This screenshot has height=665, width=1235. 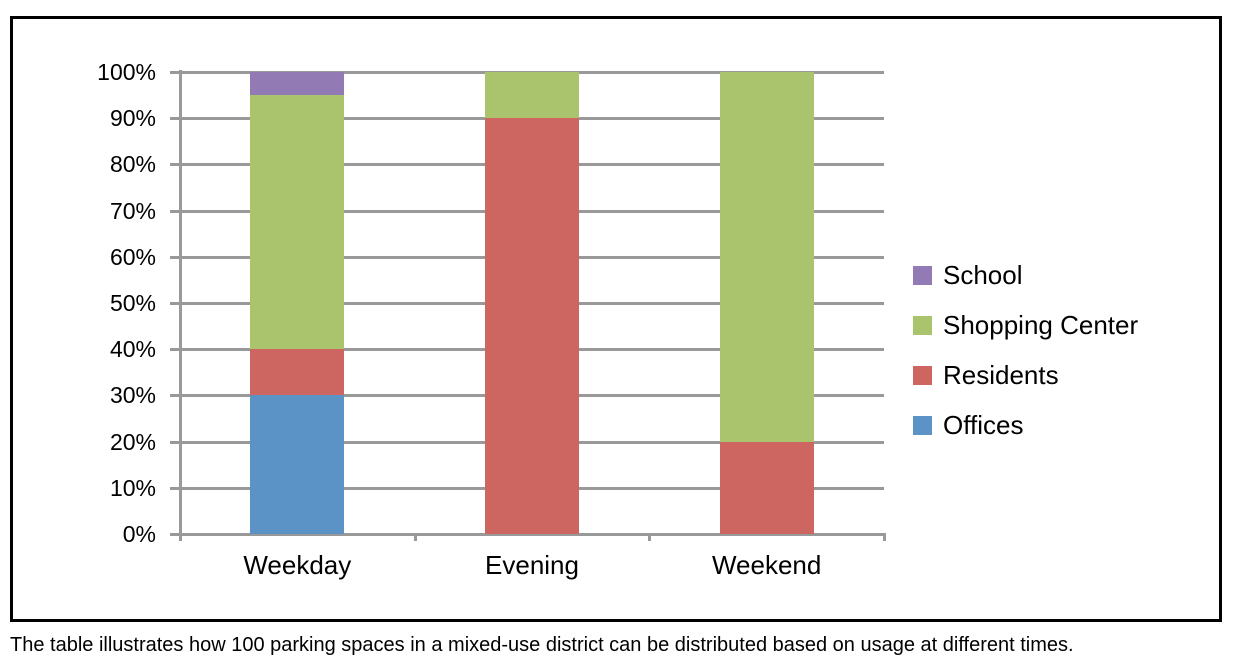 I want to click on y-axis, so click(x=180, y=305).